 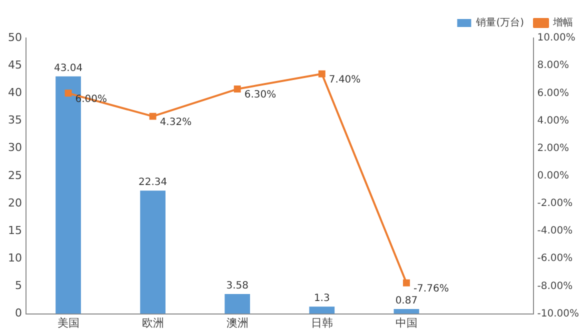 I want to click on x-tick-label: 中国, so click(x=406, y=323).